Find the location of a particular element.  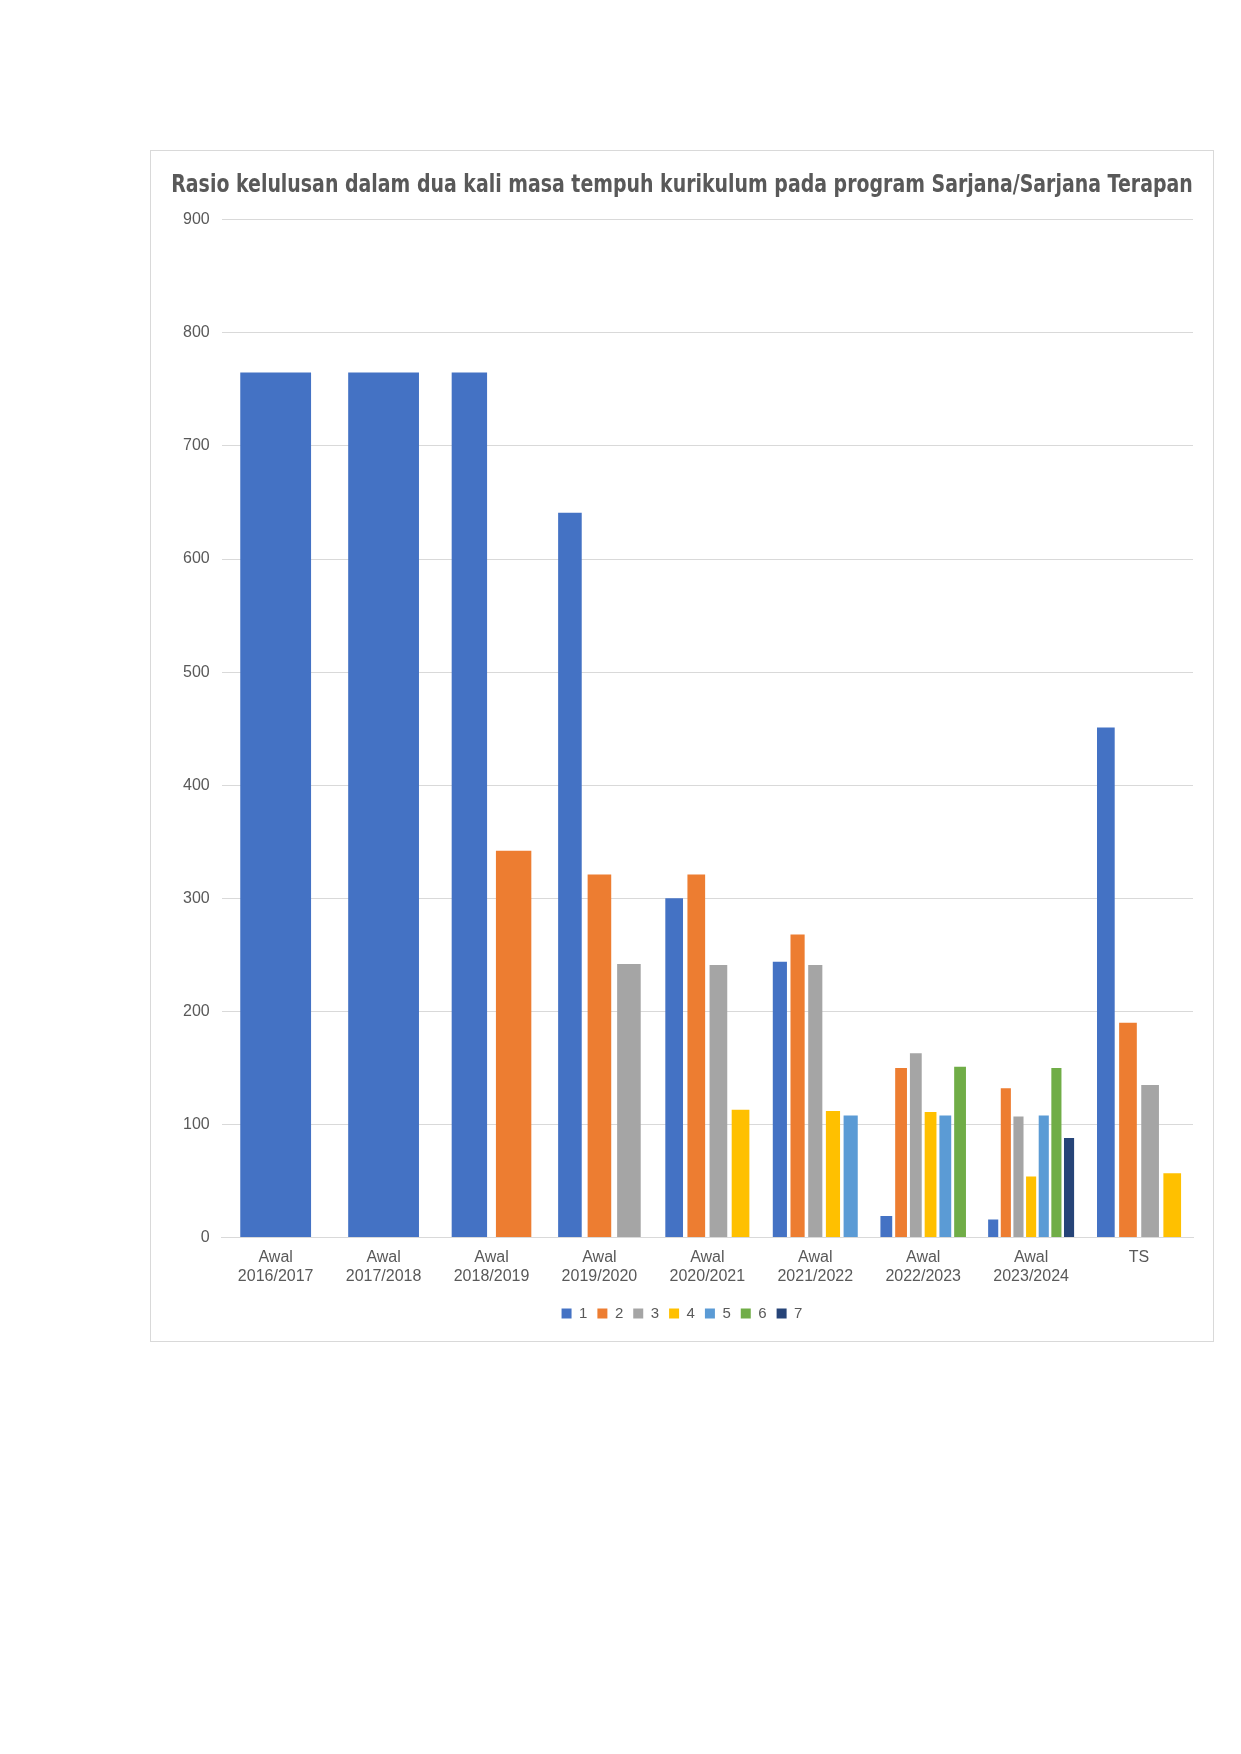

legend-label: 1 is located at coordinates (583, 1312).